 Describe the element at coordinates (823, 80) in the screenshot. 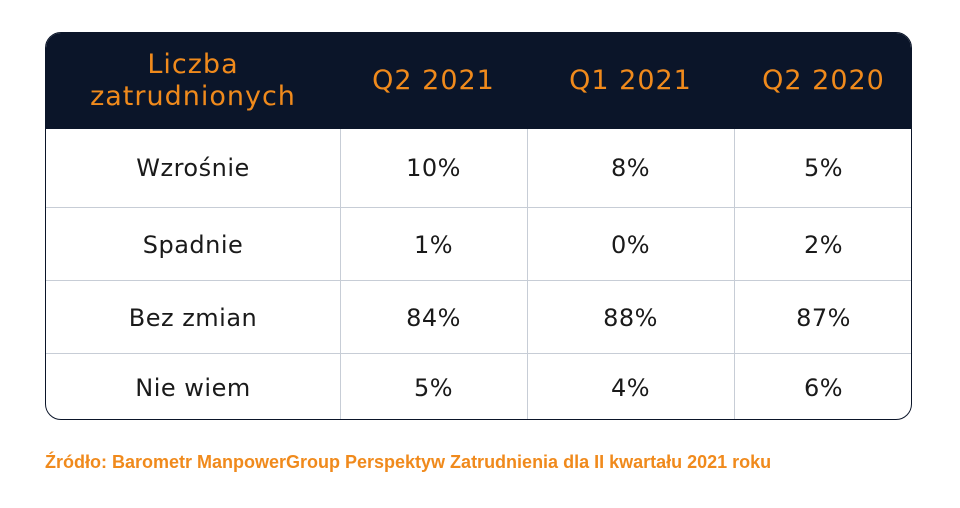

I see `header-cell-q2-2020: Q2 2020` at that location.